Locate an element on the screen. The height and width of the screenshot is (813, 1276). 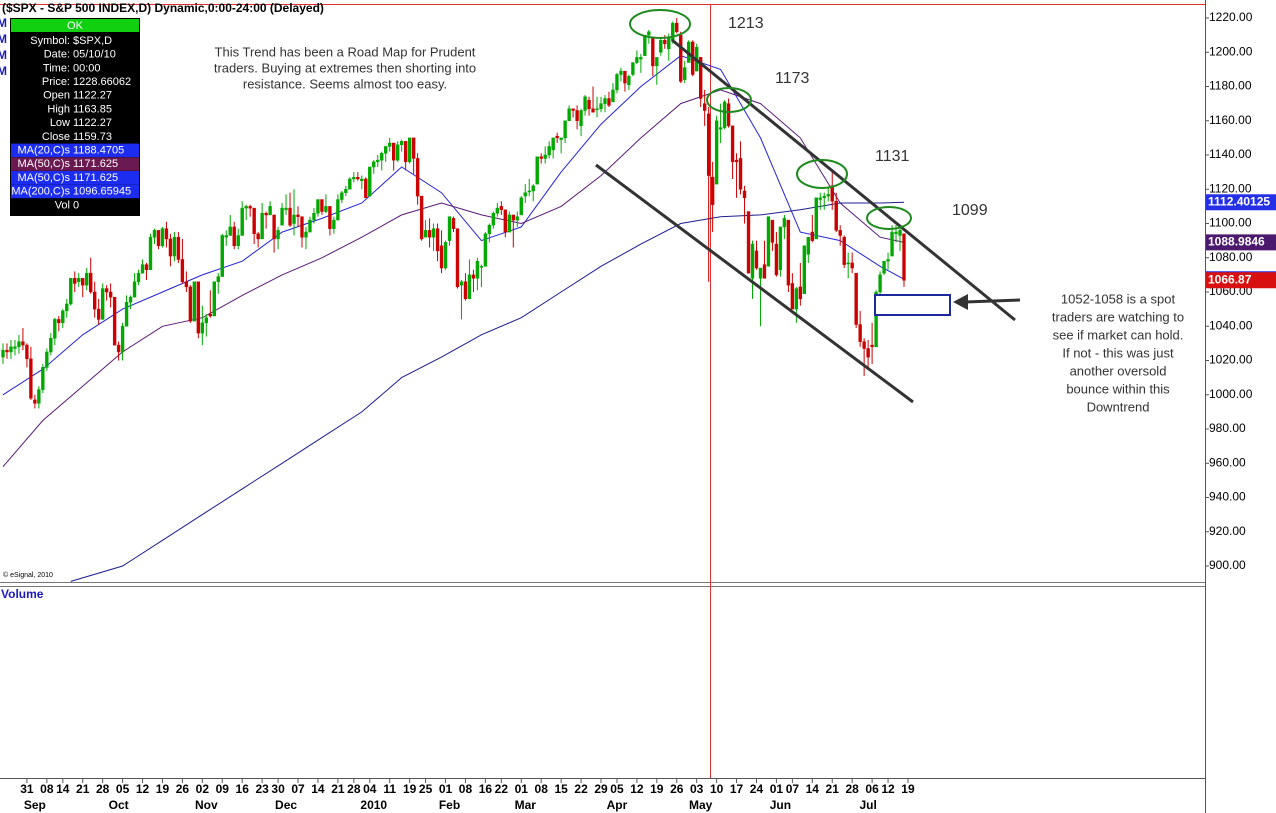
data-window-row-bg is located at coordinates (75, 178).